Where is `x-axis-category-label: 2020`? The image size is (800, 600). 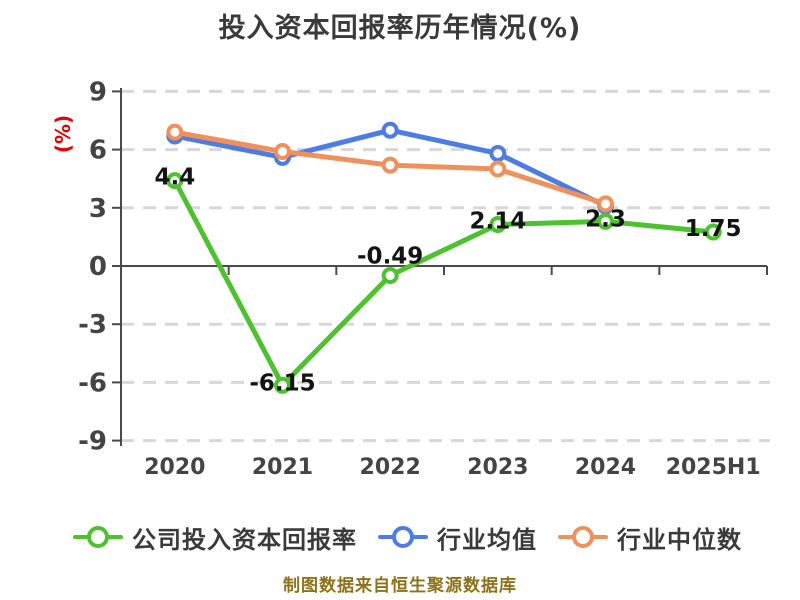 x-axis-category-label: 2020 is located at coordinates (174, 467).